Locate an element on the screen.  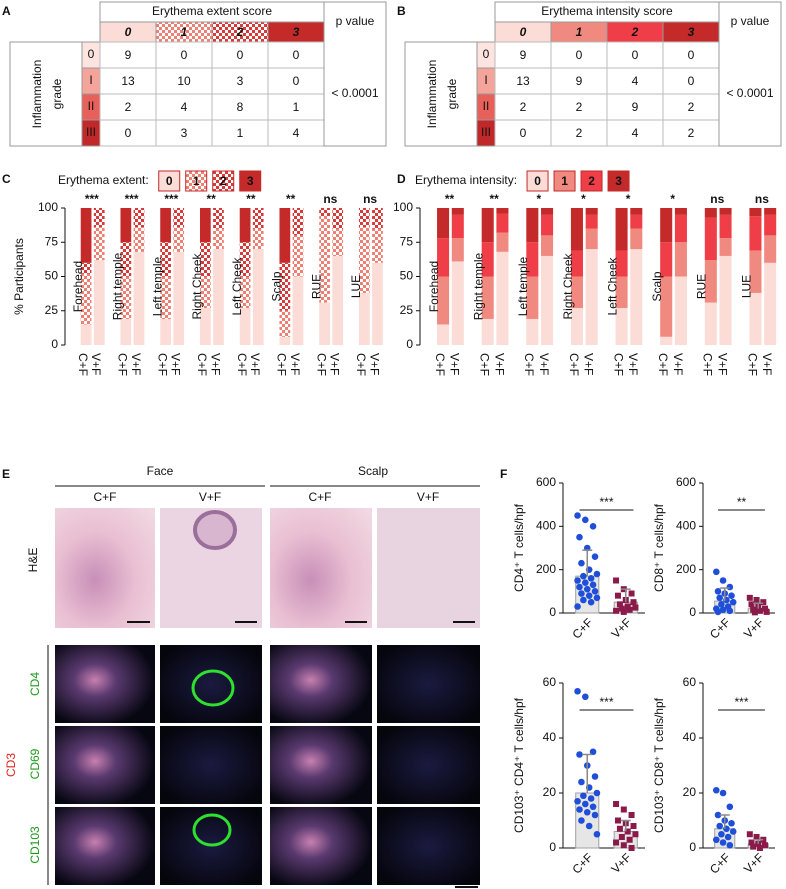
y-tick-label: 200 is located at coordinates (546, 569).